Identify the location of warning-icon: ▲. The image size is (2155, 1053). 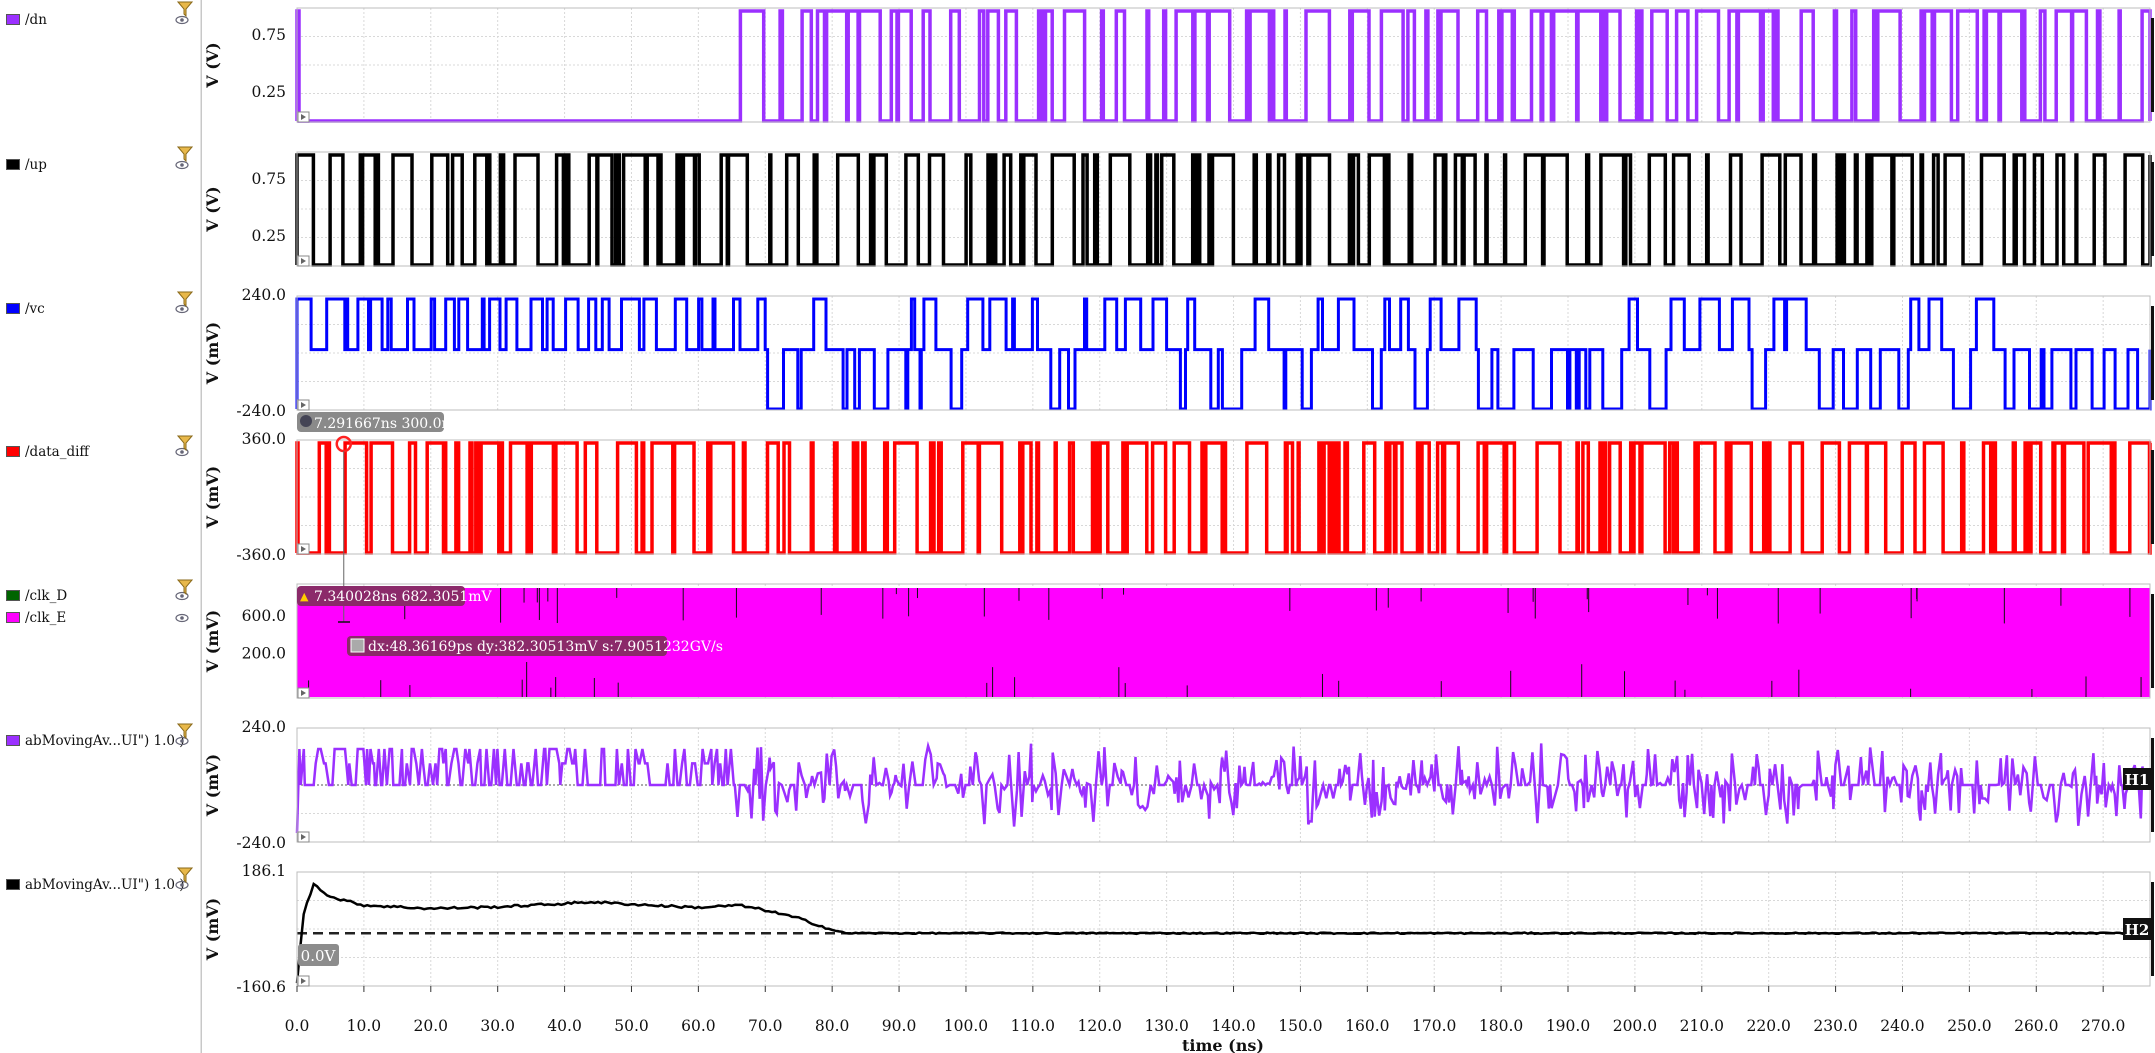
(304, 596).